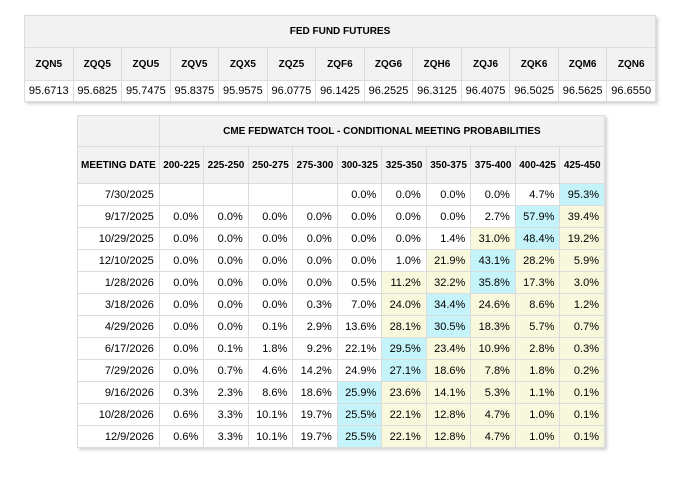  Describe the element at coordinates (118, 165) in the screenshot. I see `meeting-date-header: MEETING DATE` at that location.